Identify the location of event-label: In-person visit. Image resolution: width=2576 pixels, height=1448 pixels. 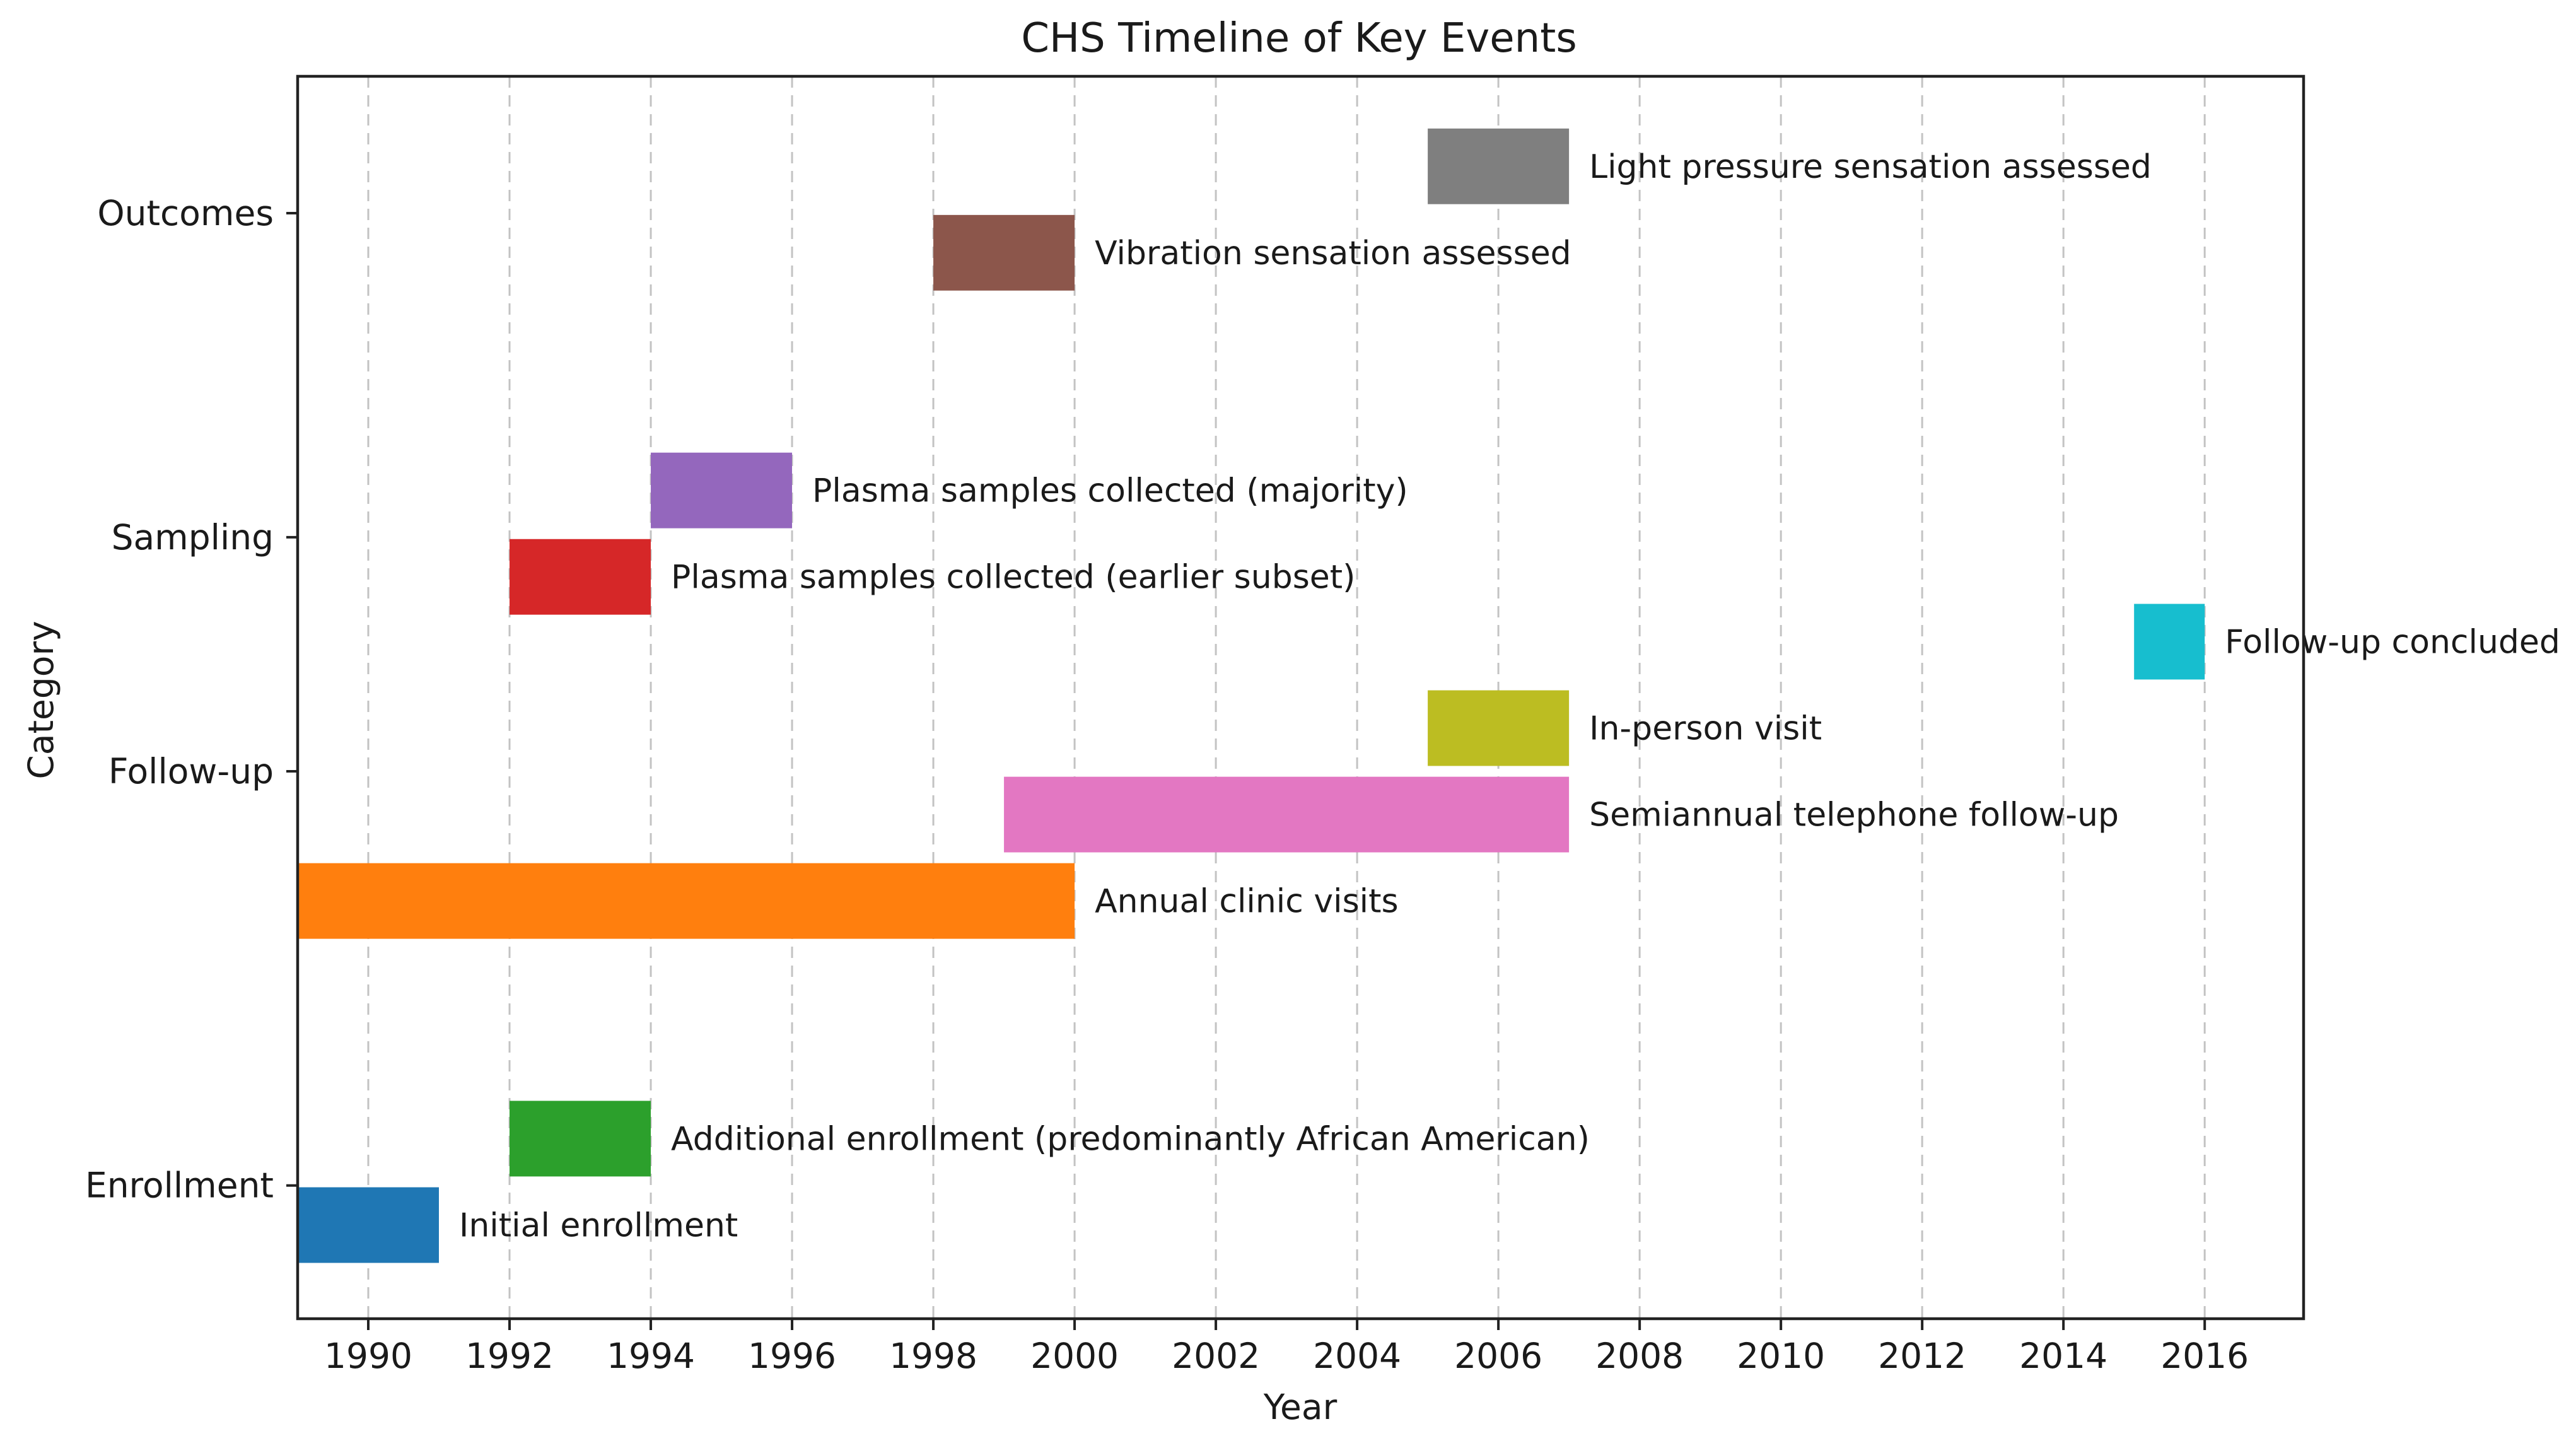
(1706, 729).